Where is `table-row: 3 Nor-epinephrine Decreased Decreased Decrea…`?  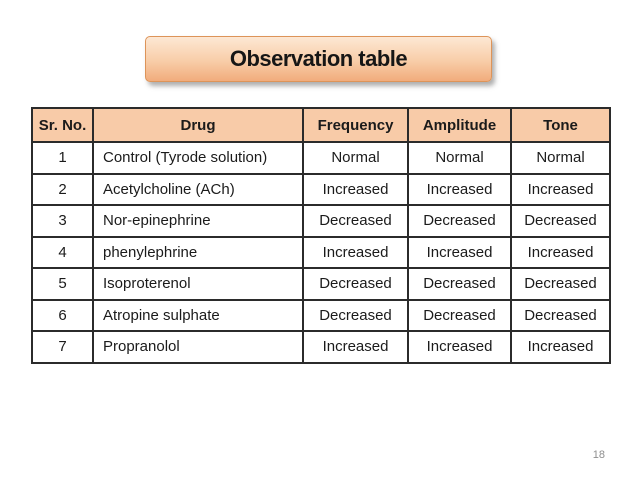
table-row: 3 Nor-epinephrine Decreased Decreased Decrea… is located at coordinates (321, 221).